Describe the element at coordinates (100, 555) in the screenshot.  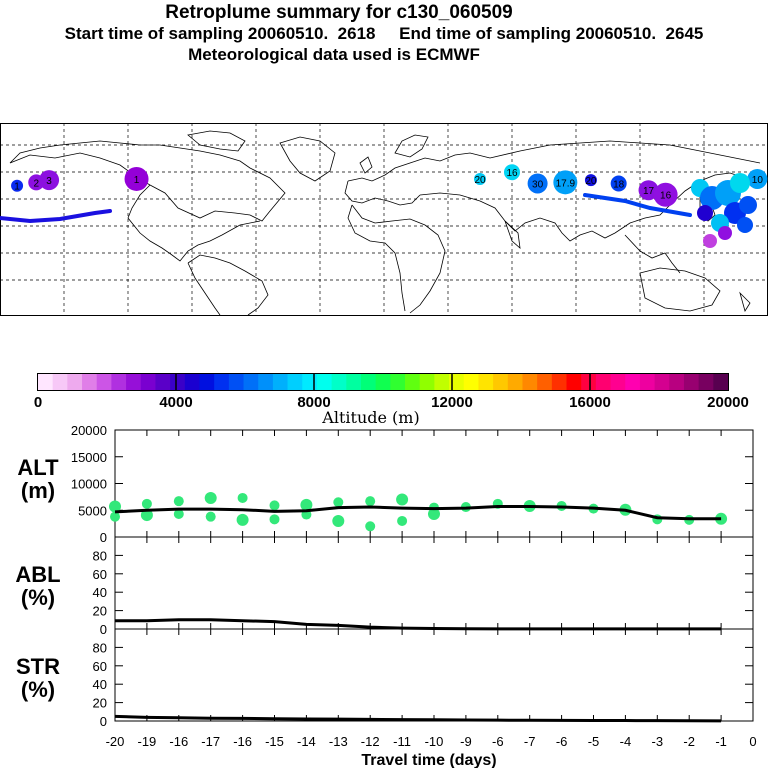
I see `y-tick-label: 80` at that location.